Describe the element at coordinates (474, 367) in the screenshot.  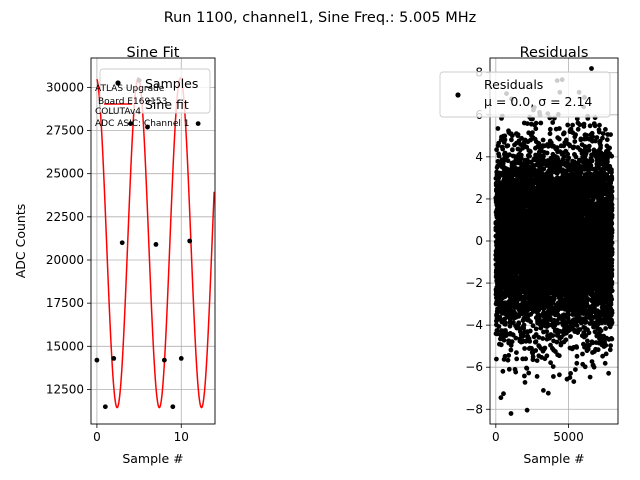
I see `residuals-ytick-label: −6` at that location.